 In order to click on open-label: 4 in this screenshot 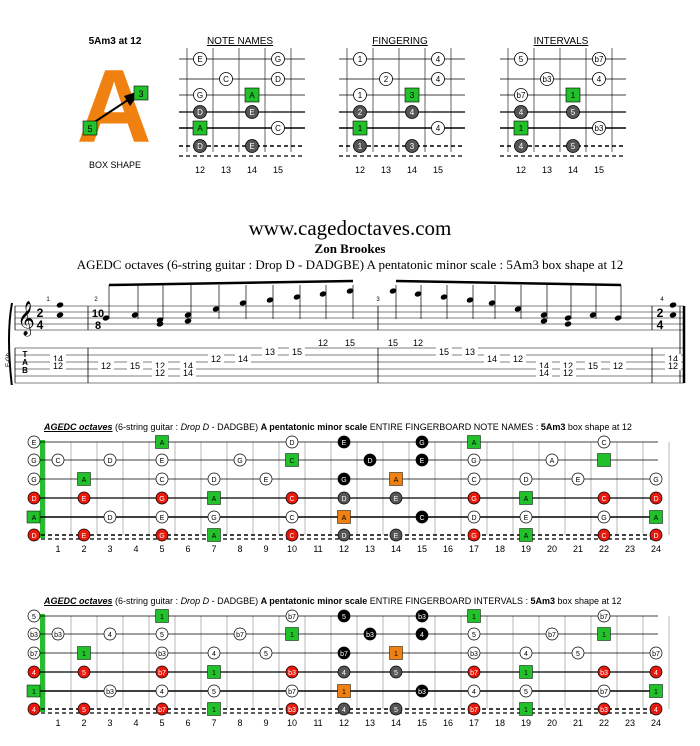, I will do `click(34, 673)`.